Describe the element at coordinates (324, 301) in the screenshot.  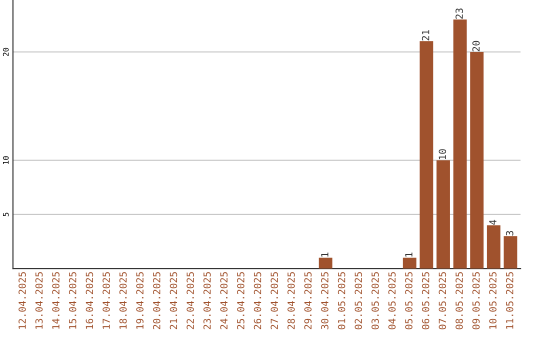
I see `x-tick-label: 30.04.2025` at that location.